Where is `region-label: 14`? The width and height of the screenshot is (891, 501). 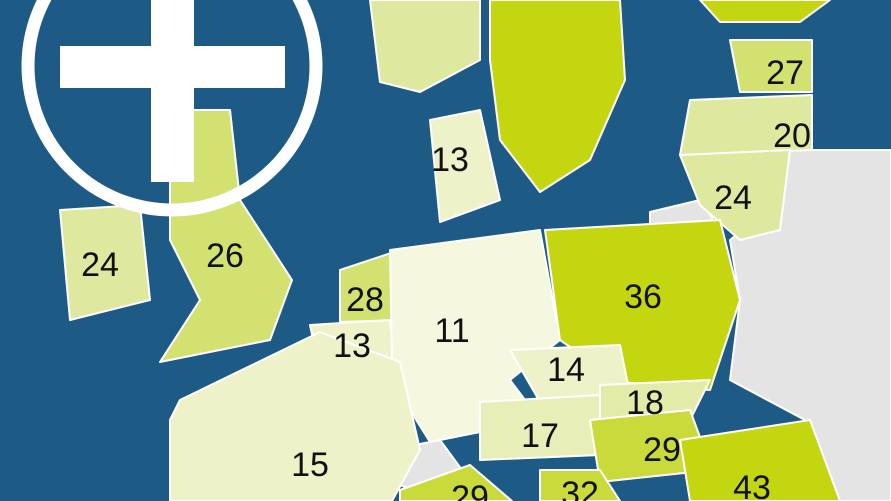
region-label: 14 is located at coordinates (566, 370).